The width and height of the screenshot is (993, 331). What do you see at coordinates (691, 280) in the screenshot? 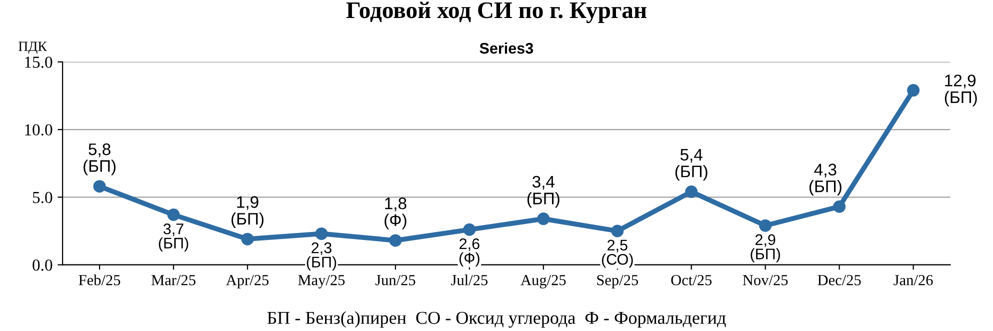
I see `x-tick-label: Oct/25` at bounding box center [691, 280].